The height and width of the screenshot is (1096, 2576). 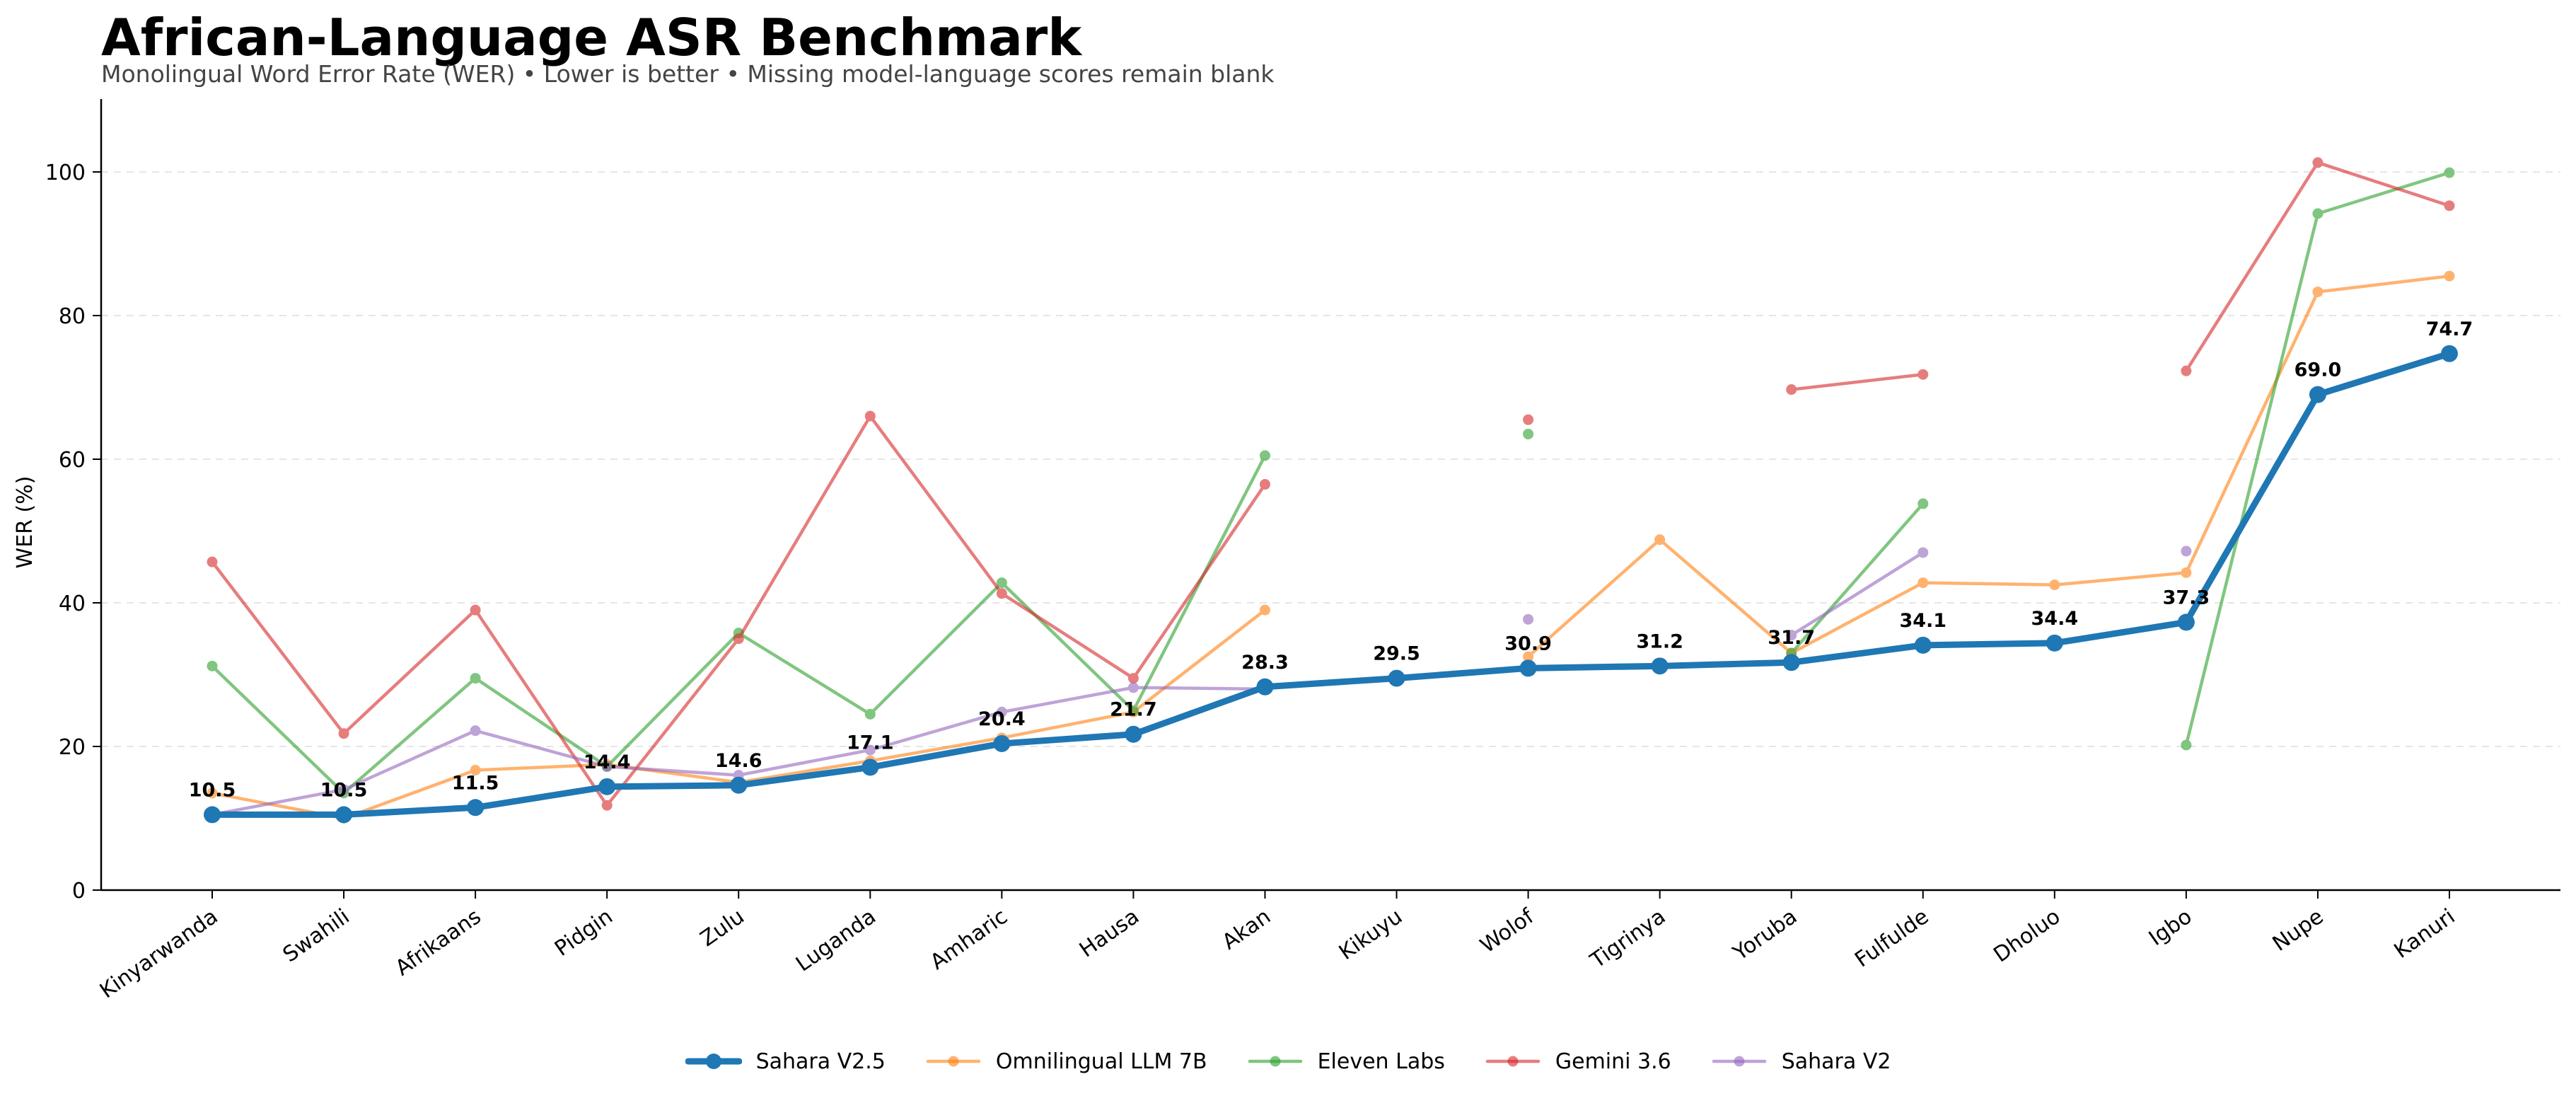 I want to click on x-tick-label: Kinyarwanda, so click(x=159, y=953).